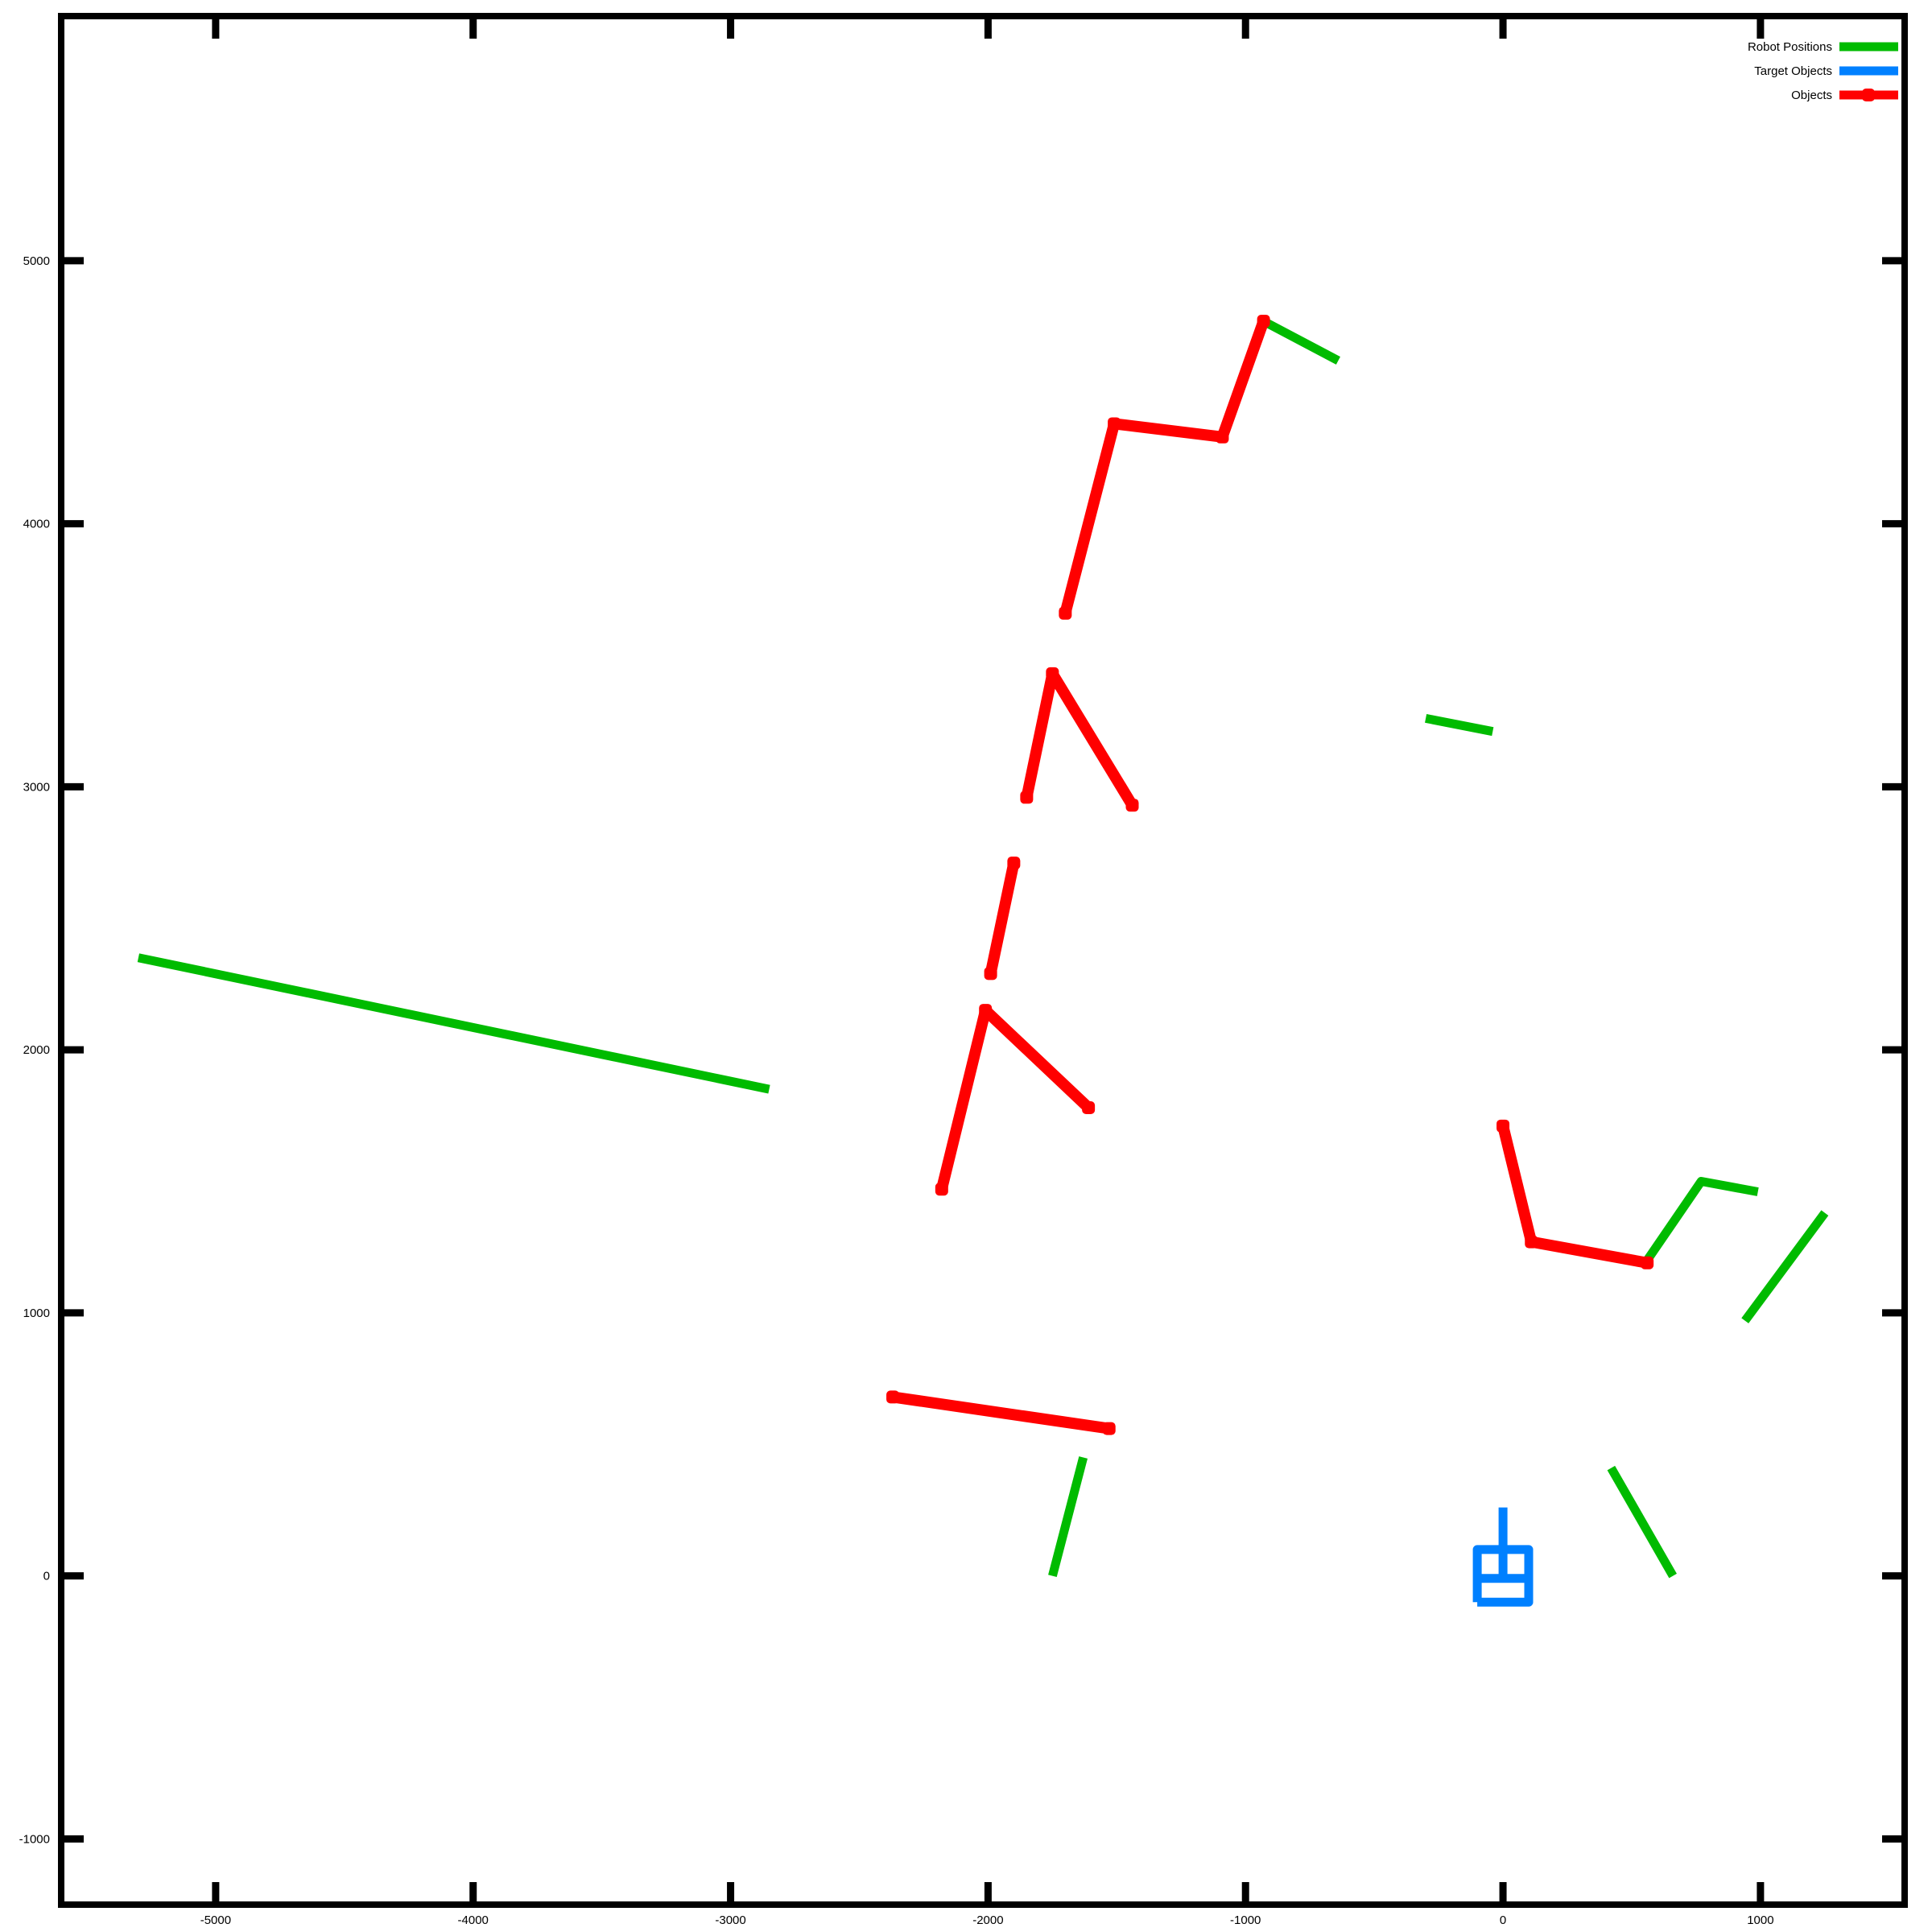 This screenshot has width=1932, height=1932. What do you see at coordinates (36, 261) in the screenshot?
I see `y-tick-label: 5000` at bounding box center [36, 261].